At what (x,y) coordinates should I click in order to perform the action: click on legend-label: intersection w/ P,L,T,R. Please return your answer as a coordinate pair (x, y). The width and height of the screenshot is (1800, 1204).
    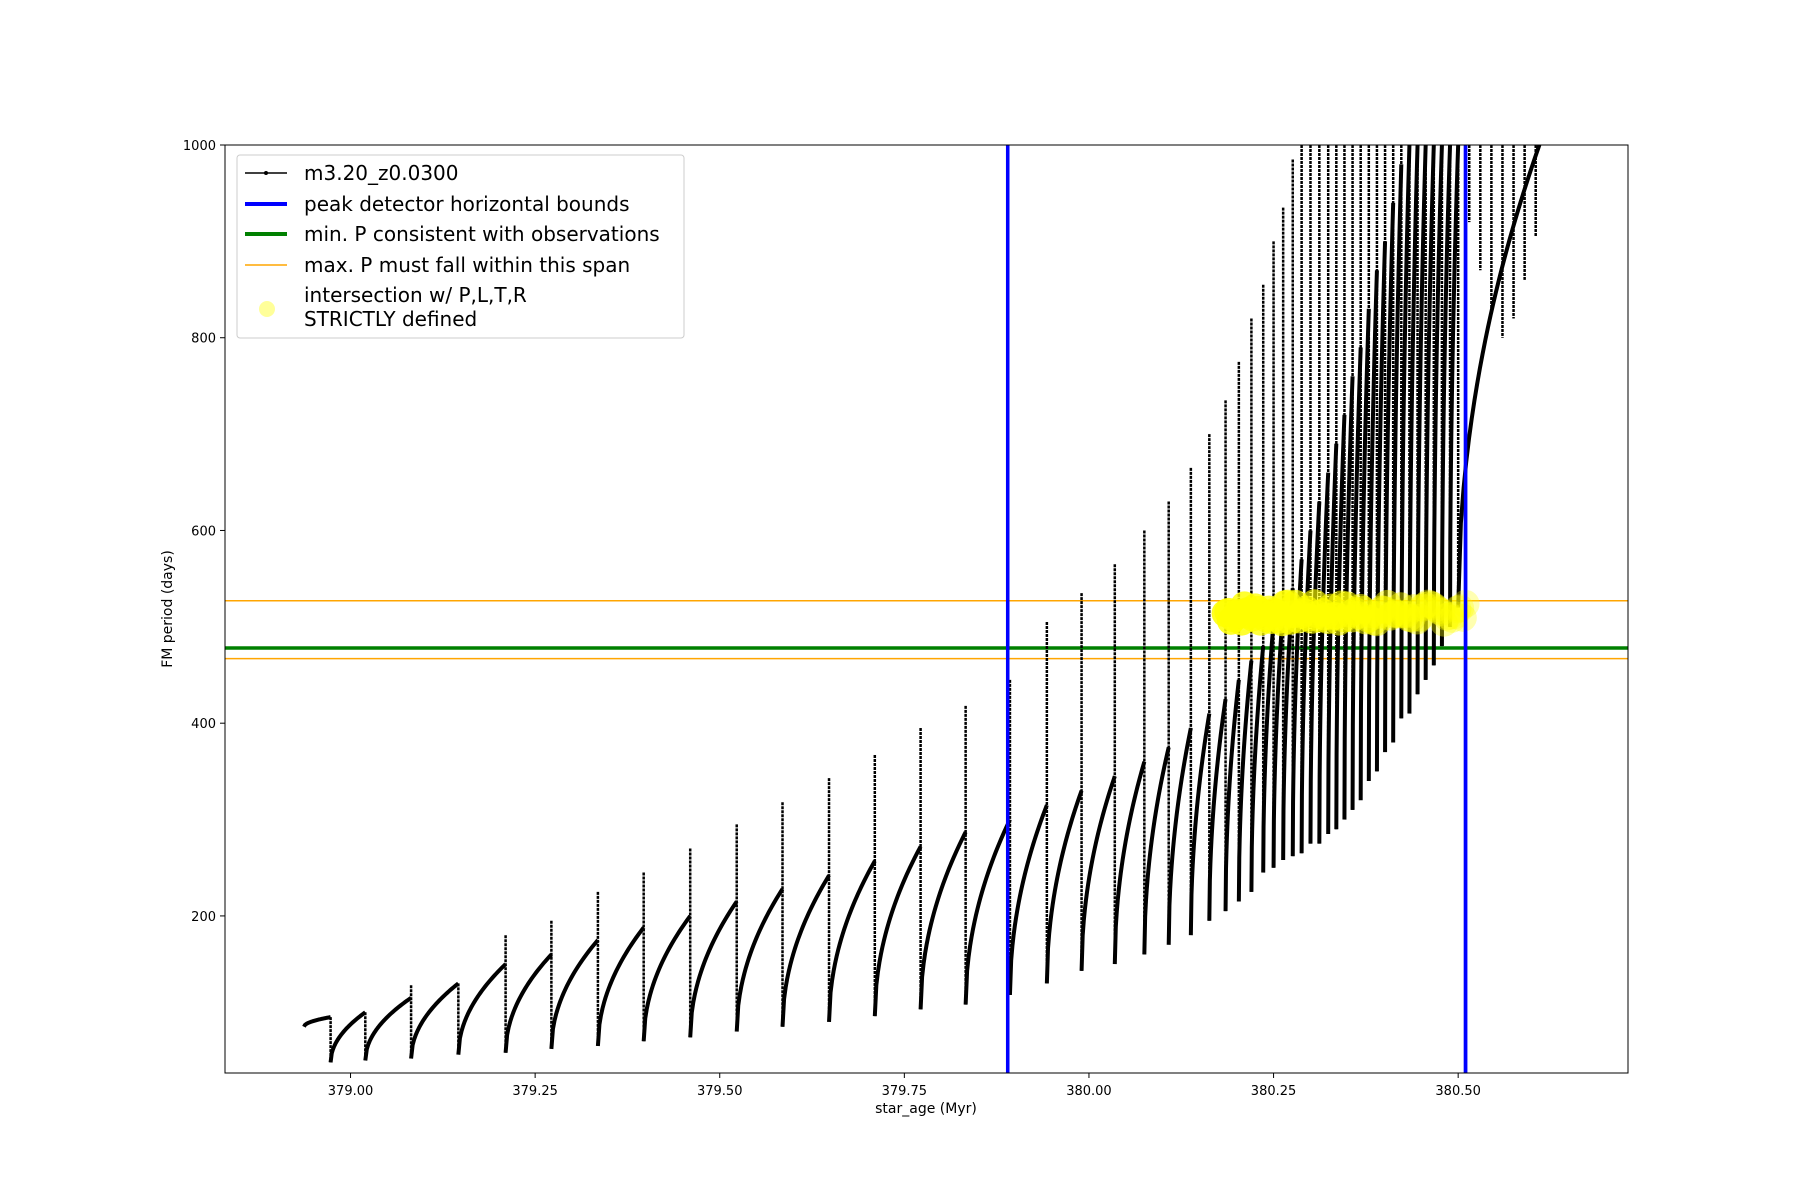
    Looking at the image, I should click on (415, 295).